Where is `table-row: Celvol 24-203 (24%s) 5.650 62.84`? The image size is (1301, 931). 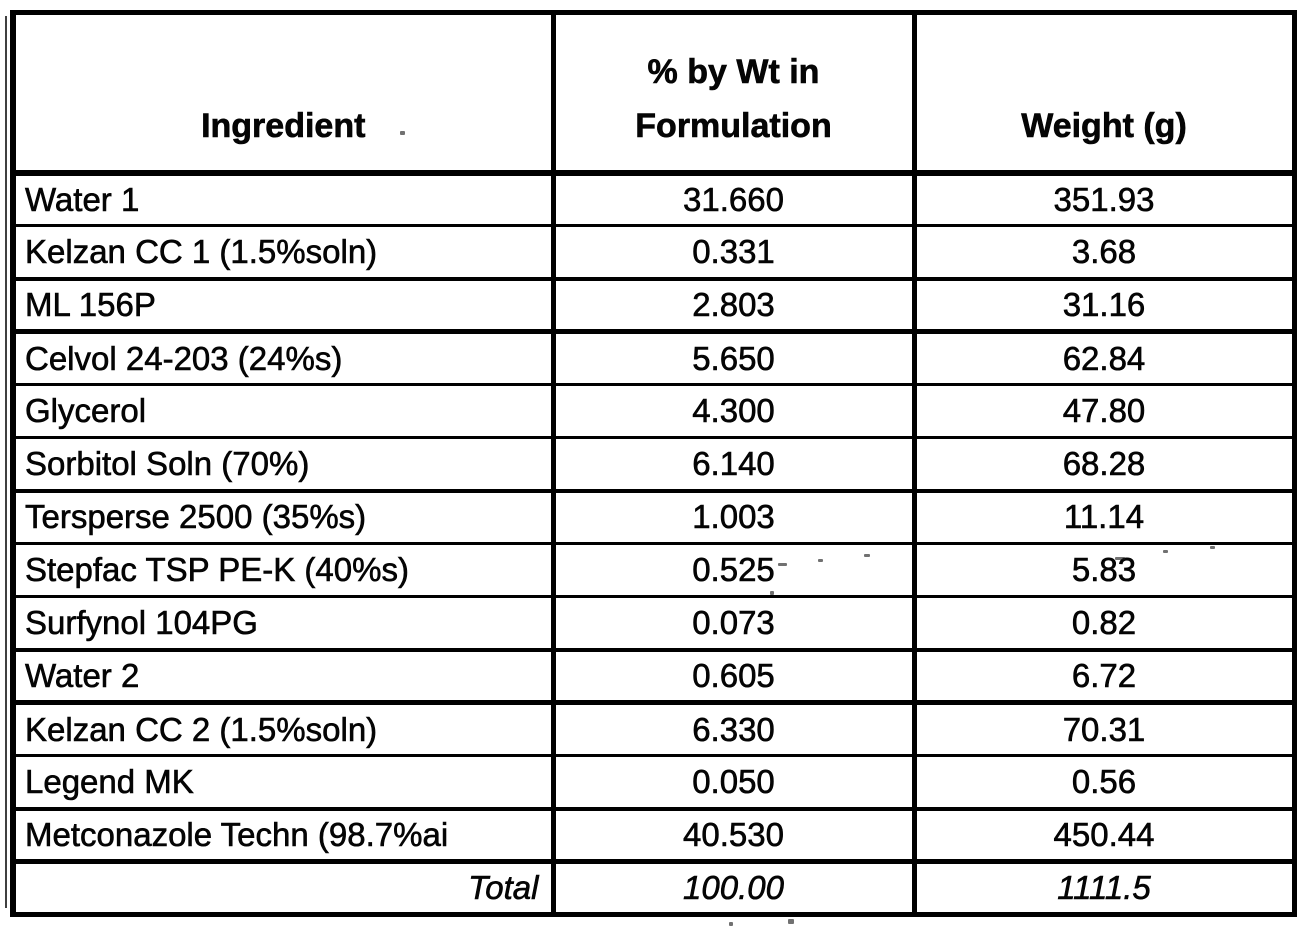
table-row: Celvol 24-203 (24%s) 5.650 62.84 is located at coordinates (653, 357).